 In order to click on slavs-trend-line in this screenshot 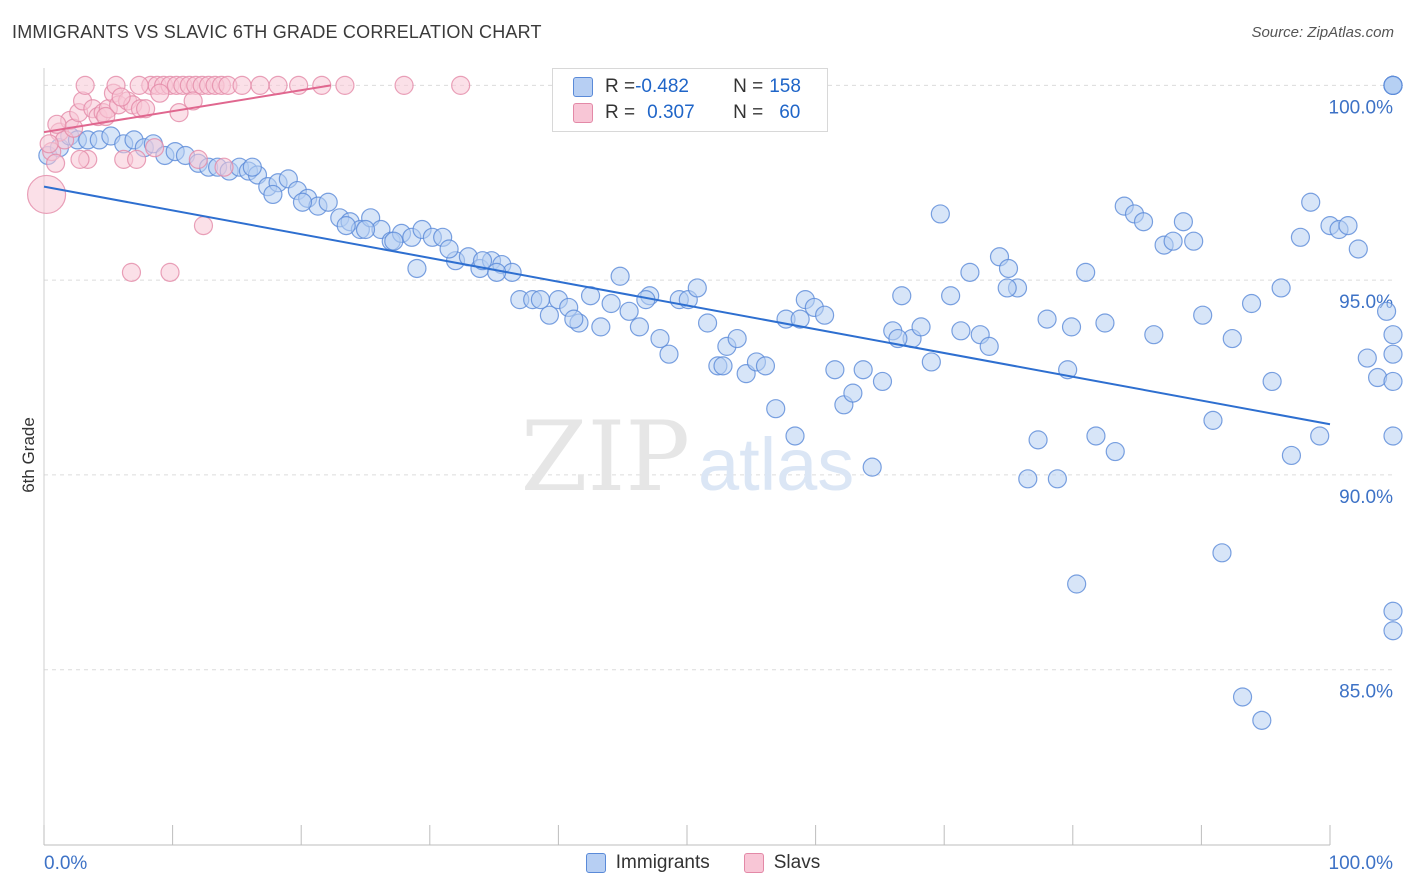, I will do `click(187, 109)`.